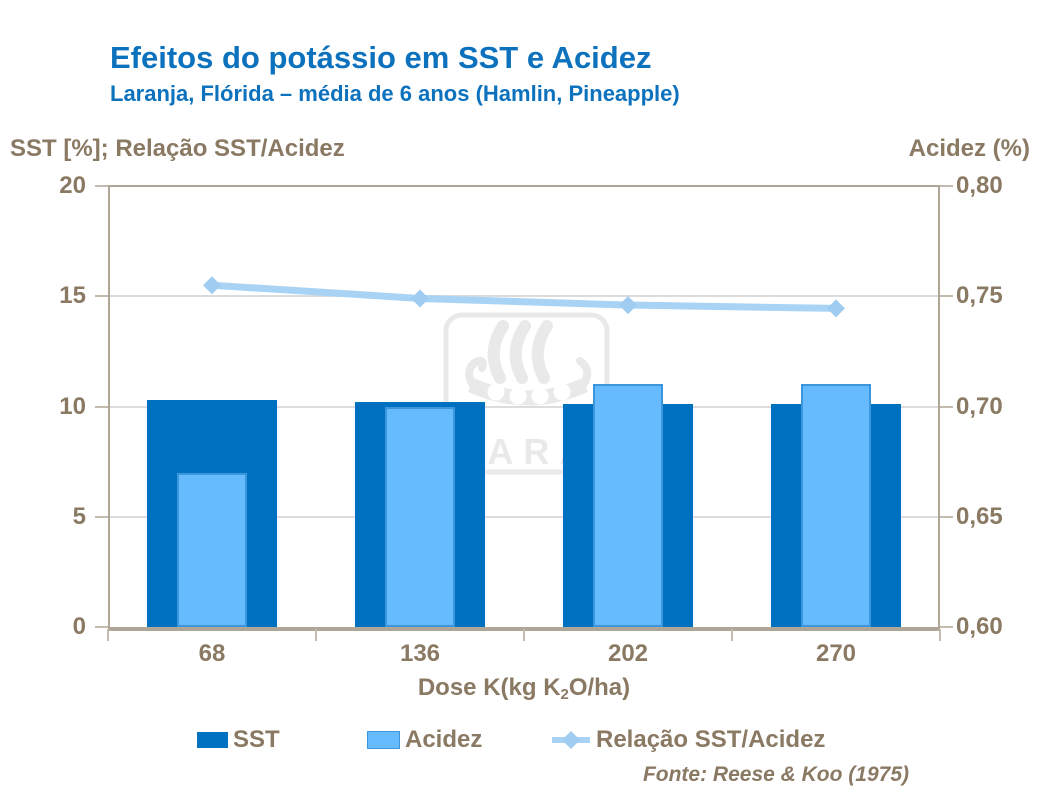 The image size is (1051, 790). What do you see at coordinates (72, 185) in the screenshot?
I see `left-tick-label: 20` at bounding box center [72, 185].